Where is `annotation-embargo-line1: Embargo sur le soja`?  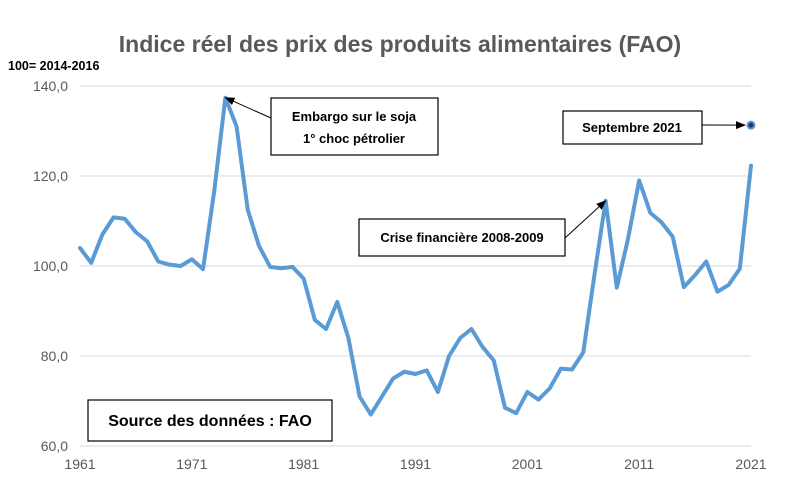 annotation-embargo-line1: Embargo sur le soja is located at coordinates (354, 116).